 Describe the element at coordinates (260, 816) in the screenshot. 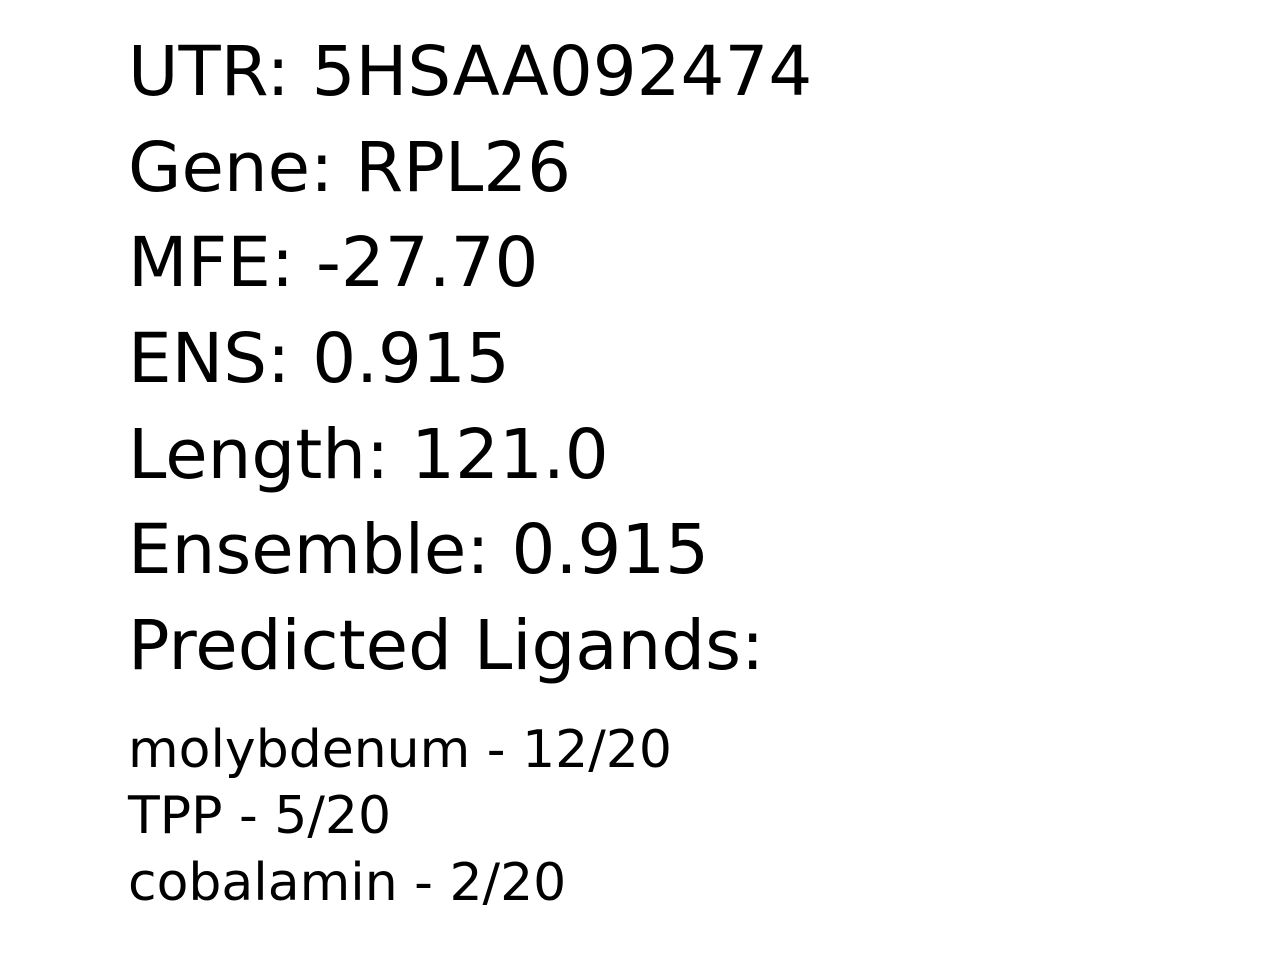

I see `ligand-item-tpp: TPP - 5/20` at that location.